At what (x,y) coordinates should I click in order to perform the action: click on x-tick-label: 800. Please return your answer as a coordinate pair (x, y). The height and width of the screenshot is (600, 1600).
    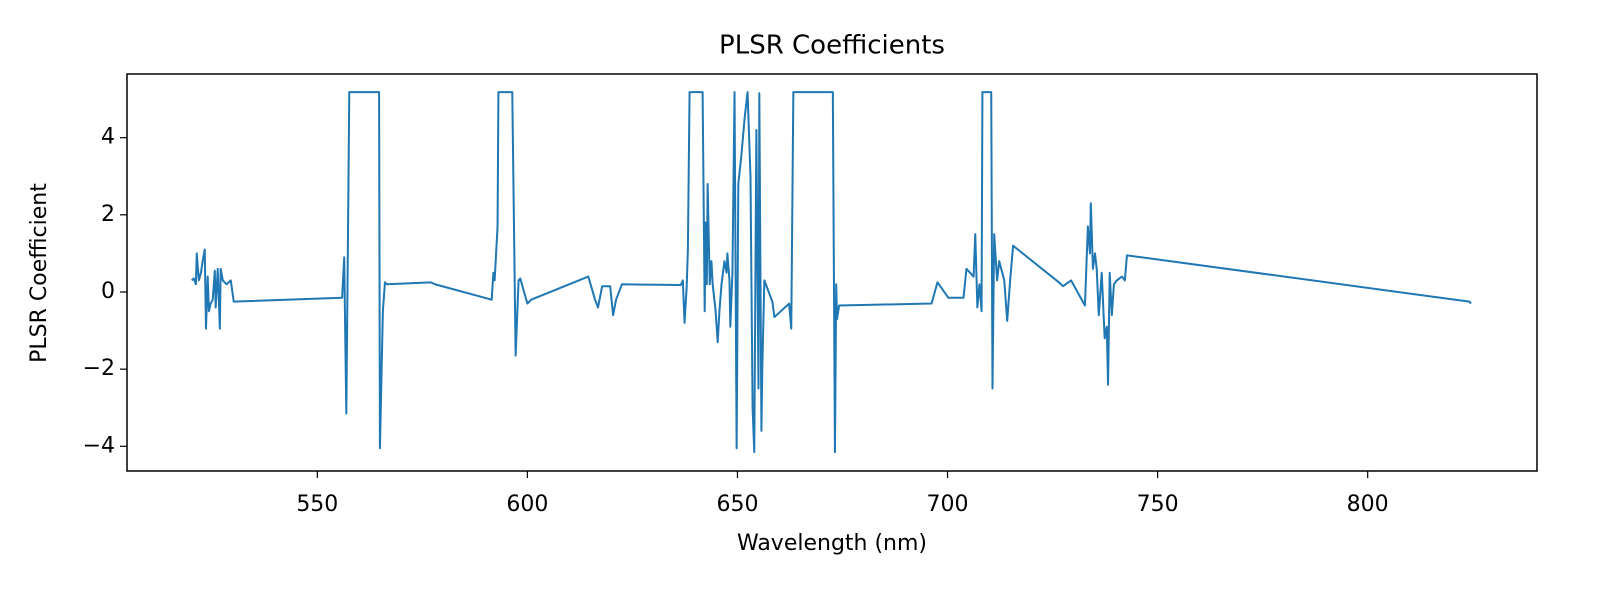
    Looking at the image, I should click on (1368, 504).